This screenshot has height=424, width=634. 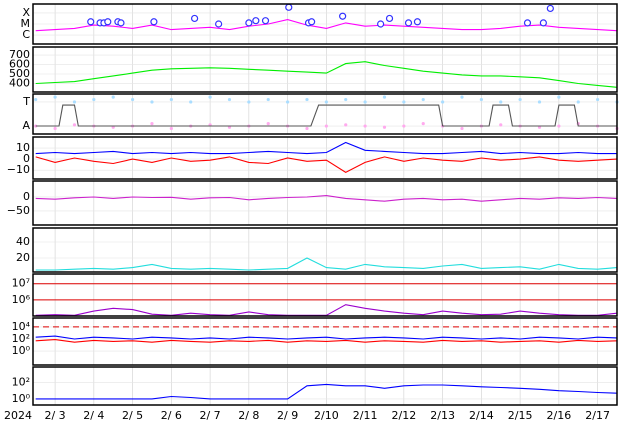 What do you see at coordinates (171, 415) in the screenshot?
I see `x-tick-label: 2/ 6` at bounding box center [171, 415].